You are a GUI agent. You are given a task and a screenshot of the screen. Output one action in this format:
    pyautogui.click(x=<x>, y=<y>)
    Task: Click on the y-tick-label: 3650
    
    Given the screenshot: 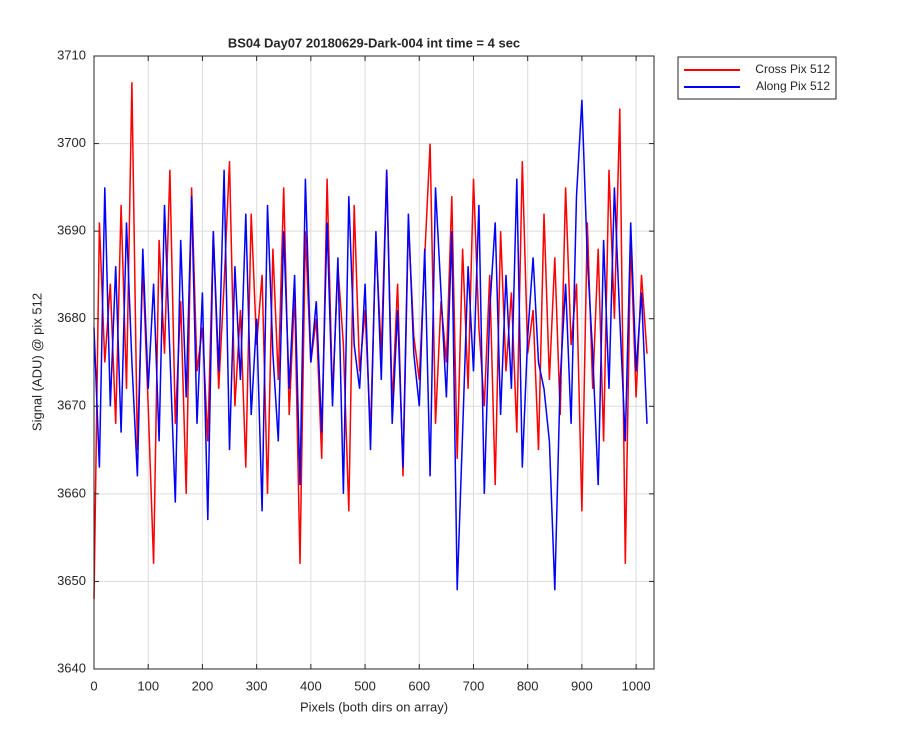 What is the action you would take?
    pyautogui.click(x=71, y=580)
    